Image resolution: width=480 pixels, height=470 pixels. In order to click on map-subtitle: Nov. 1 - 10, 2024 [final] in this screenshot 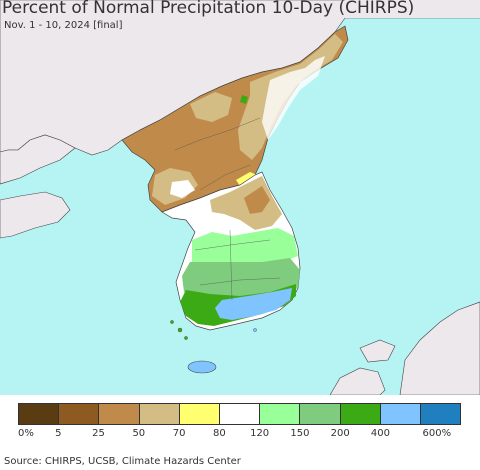, I will do `click(63, 25)`.